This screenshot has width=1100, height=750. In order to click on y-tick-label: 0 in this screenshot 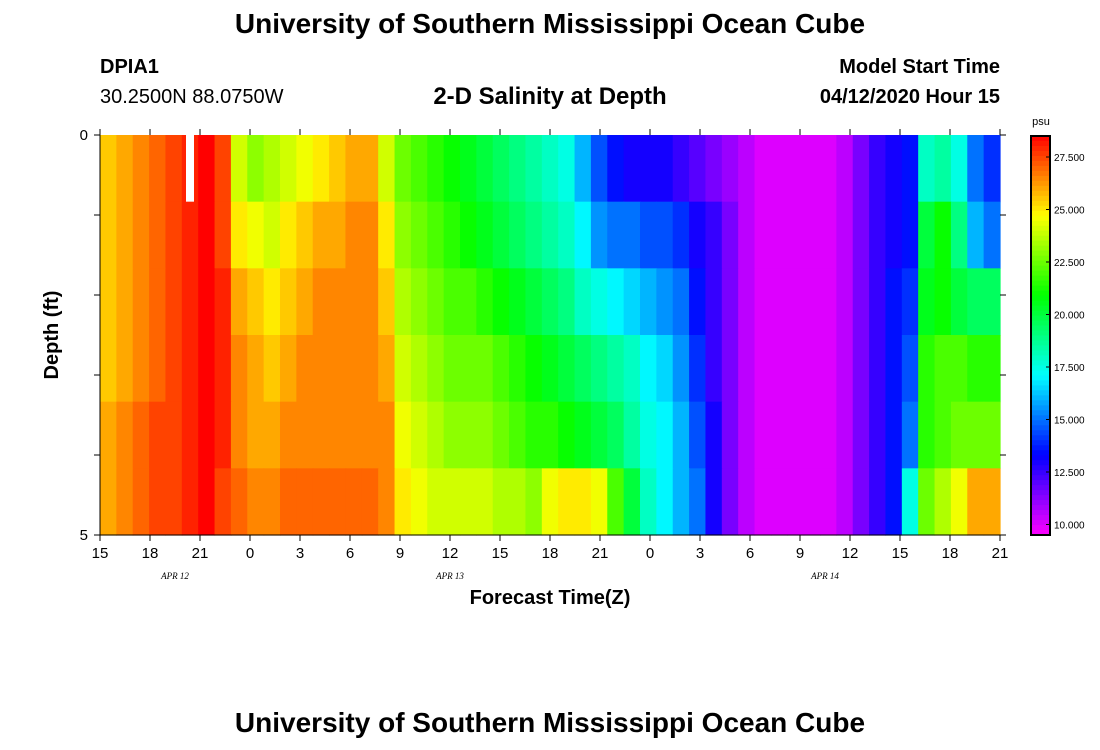, I will do `click(84, 135)`.